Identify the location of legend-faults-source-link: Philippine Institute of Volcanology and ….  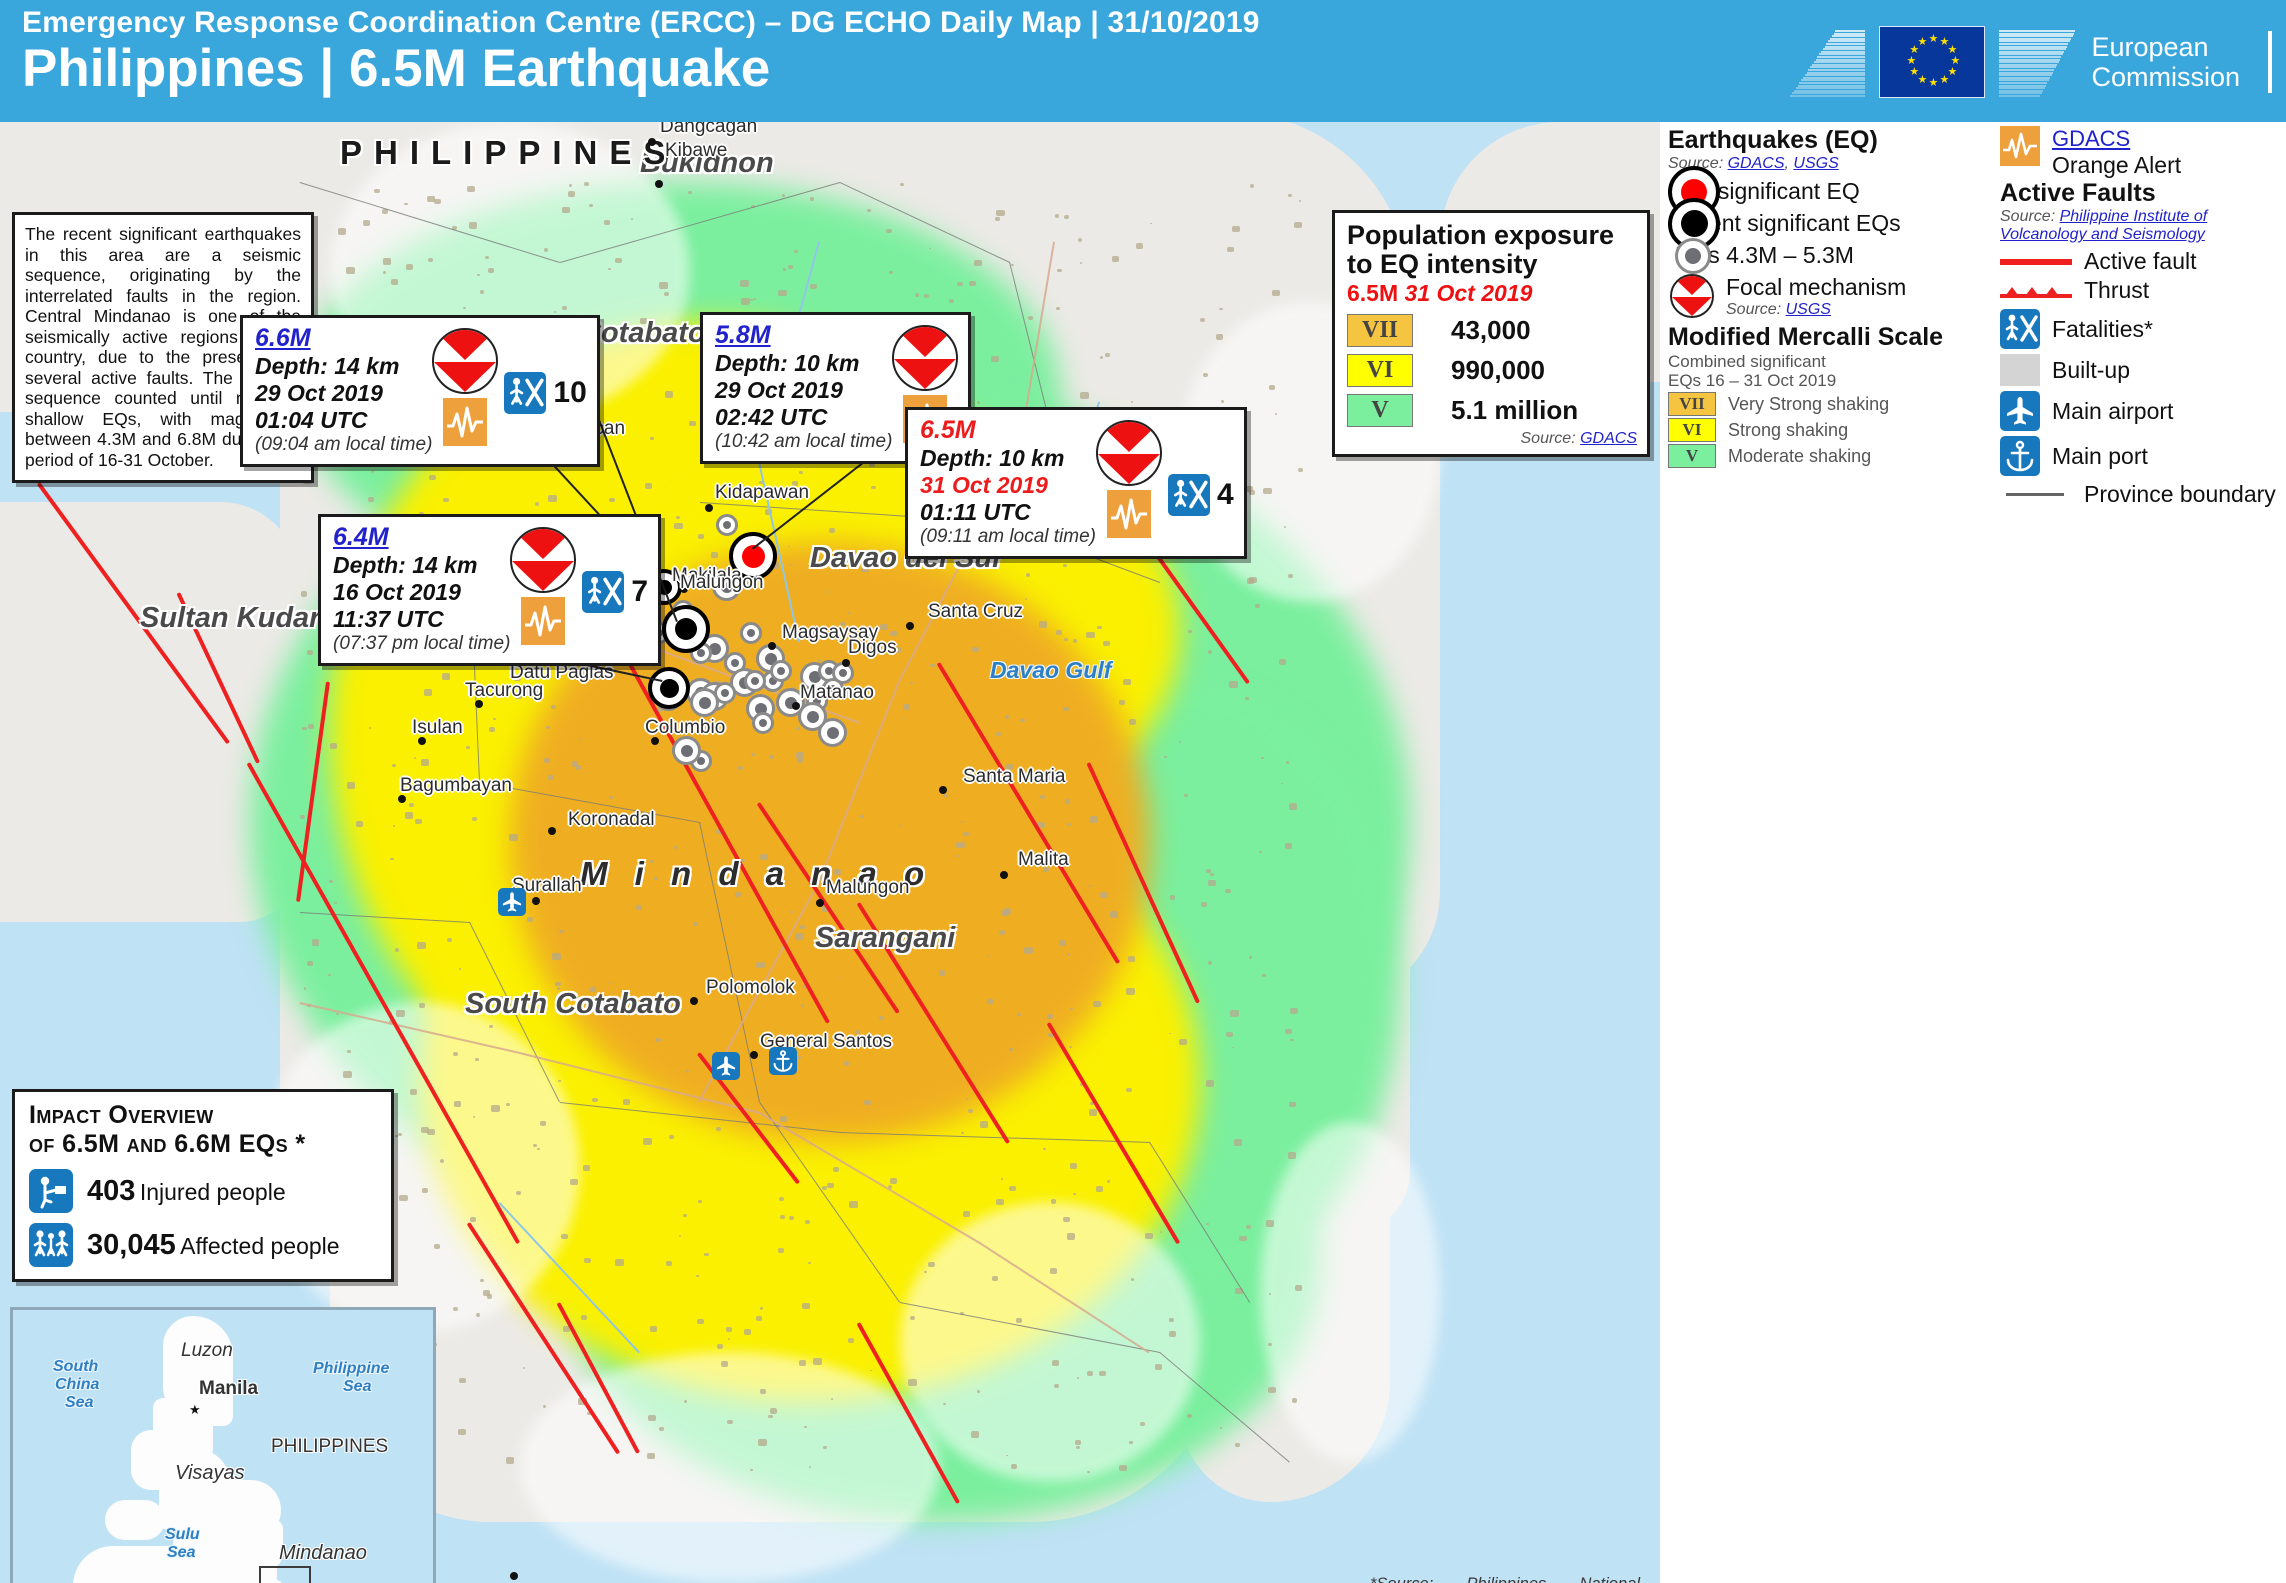
(2104, 225).